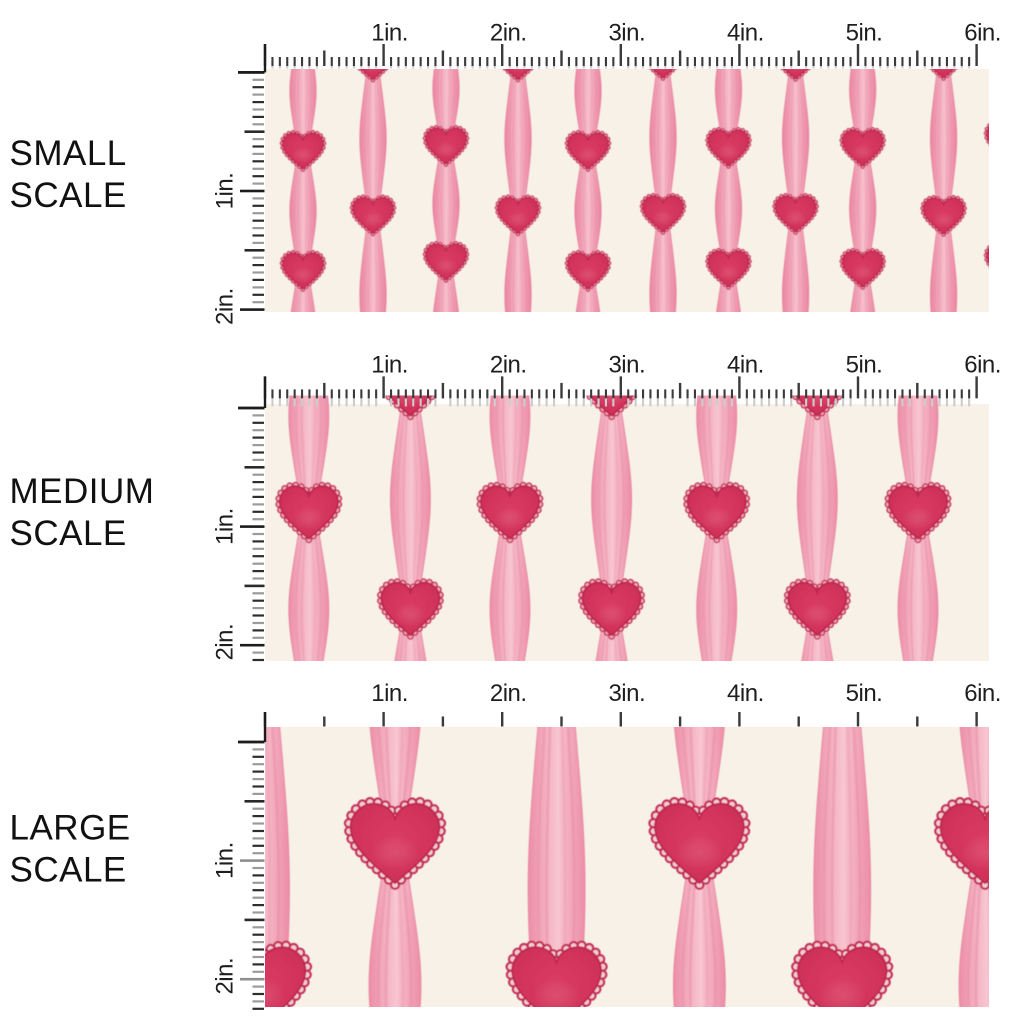 This screenshot has height=1024, width=1024. What do you see at coordinates (70, 828) in the screenshot?
I see `svg-text: LARGE` at bounding box center [70, 828].